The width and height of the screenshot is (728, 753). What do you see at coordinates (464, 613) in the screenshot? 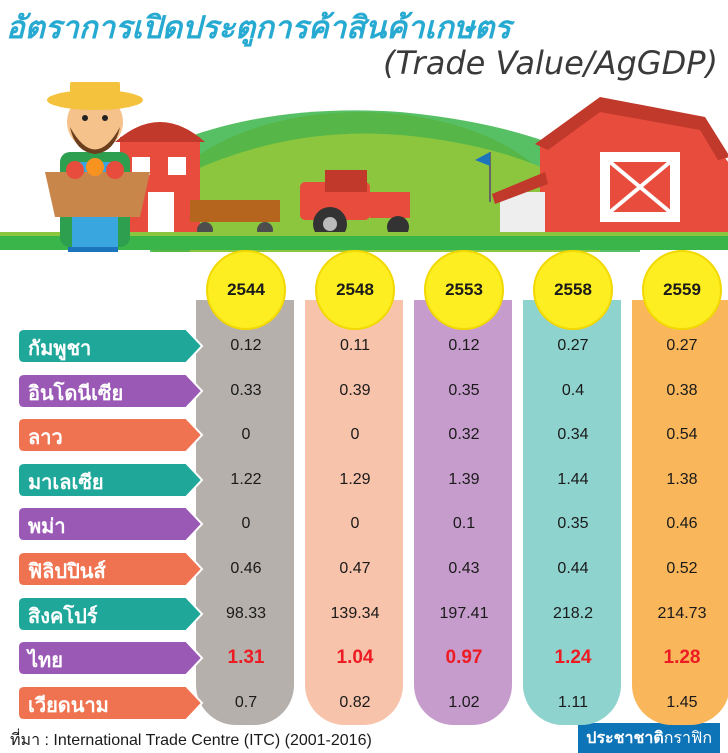
I see `value-cell: 197.41` at bounding box center [464, 613].